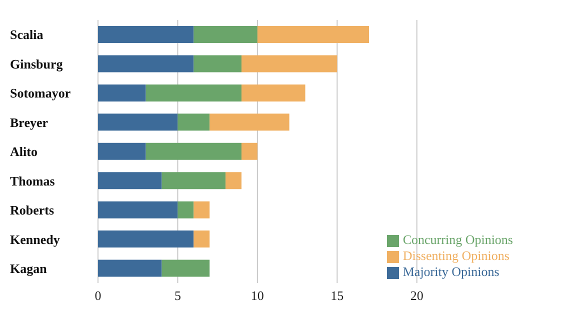 The height and width of the screenshot is (320, 580). What do you see at coordinates (29, 122) in the screenshot?
I see `y-tick-label: Breyer` at bounding box center [29, 122].